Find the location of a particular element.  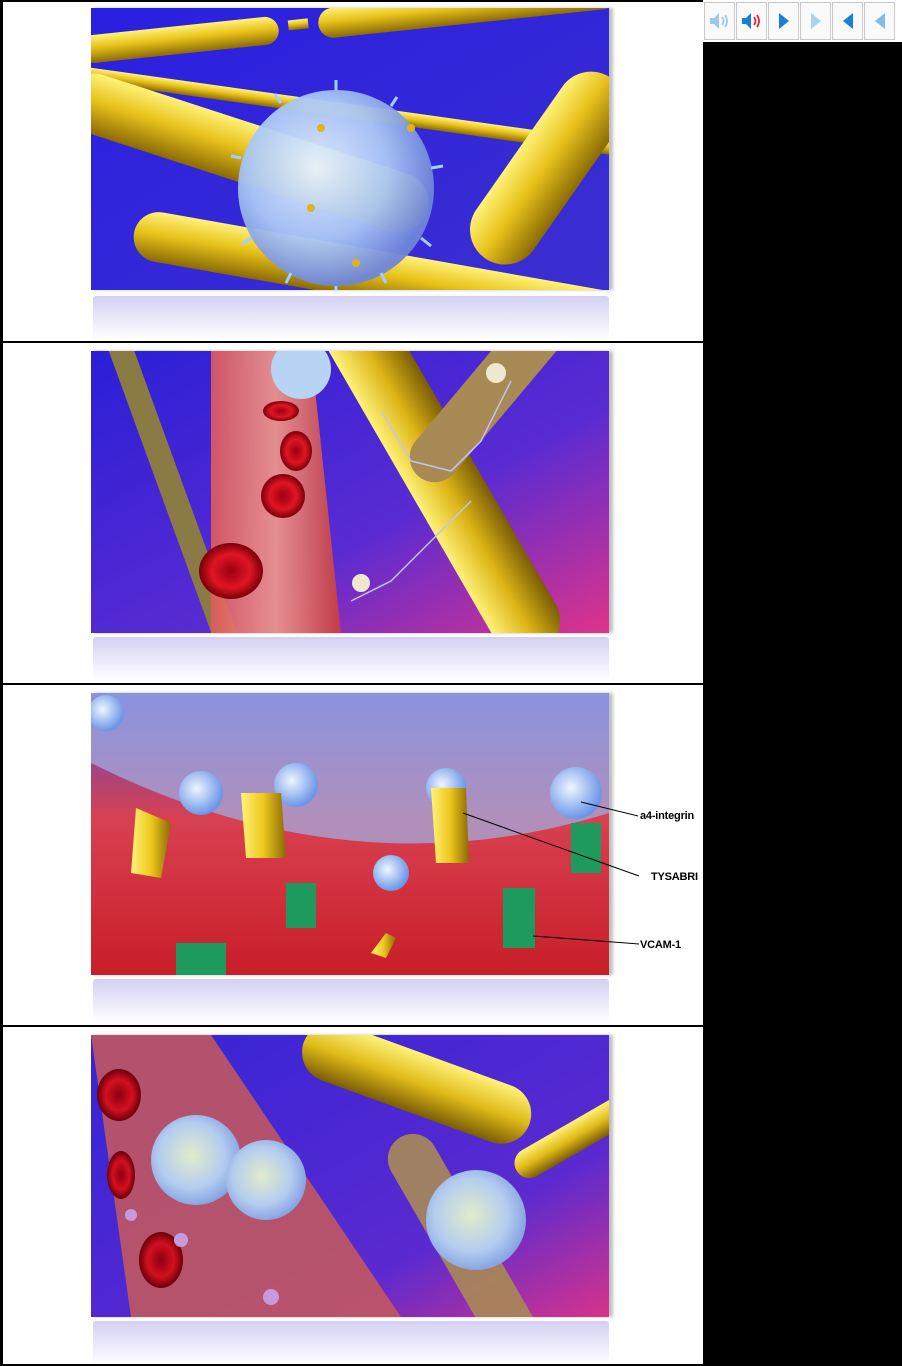

callout-label-vcam-1: VCAM-1 is located at coordinates (660, 945).